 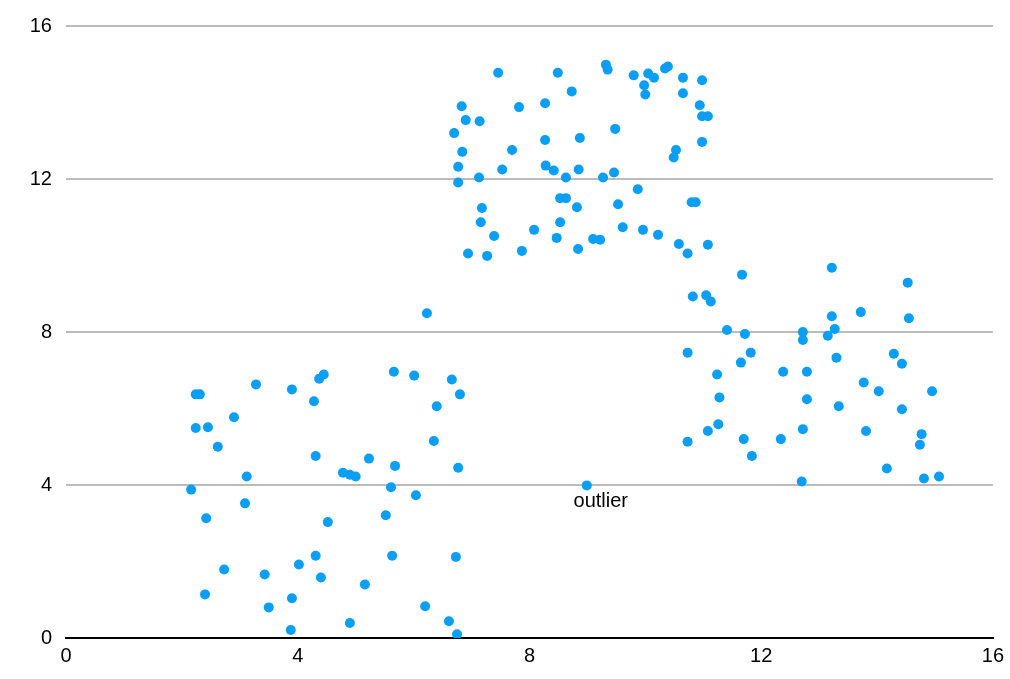 I want to click on y-tick-label: 0, so click(x=46, y=636).